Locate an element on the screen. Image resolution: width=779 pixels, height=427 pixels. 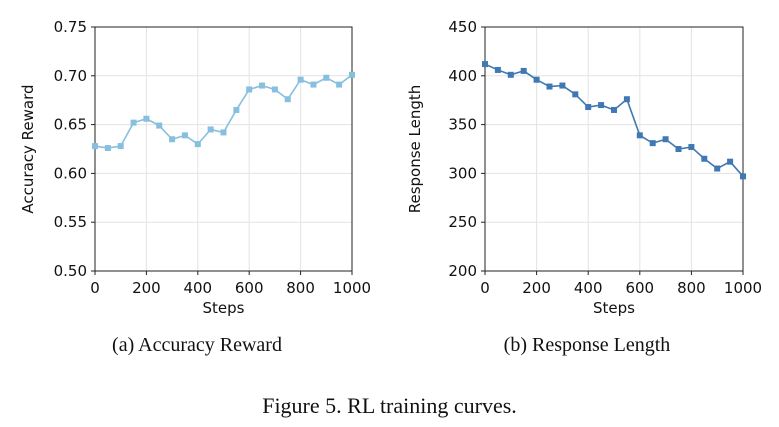
y-tick-label: 0.70 is located at coordinates (70, 76).